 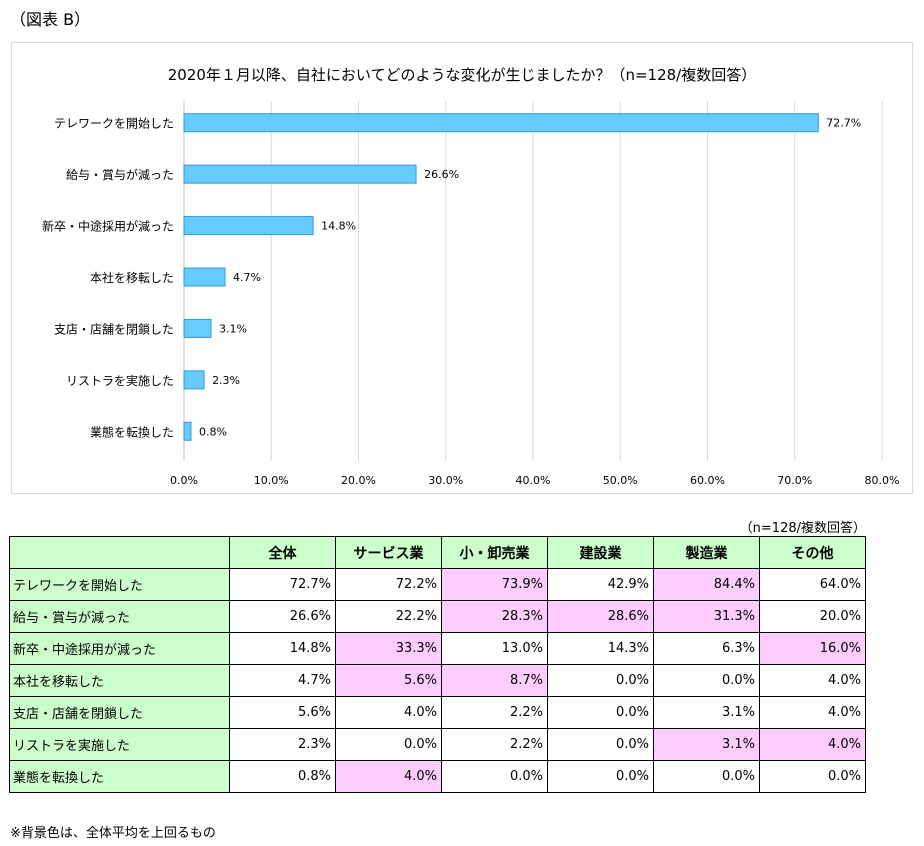 I want to click on footnote: ※背景色は、全体平均を上回るもの, so click(x=113, y=833).